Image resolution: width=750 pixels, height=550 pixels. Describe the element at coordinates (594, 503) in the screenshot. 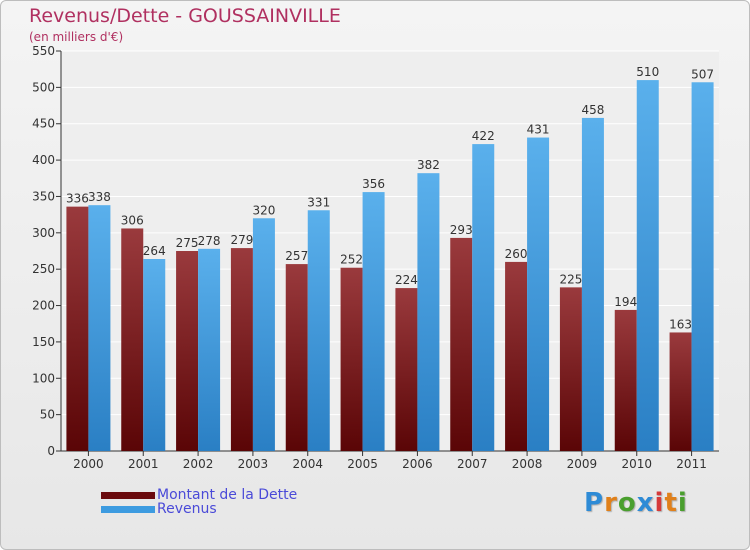

I see `logo-letter: P` at that location.